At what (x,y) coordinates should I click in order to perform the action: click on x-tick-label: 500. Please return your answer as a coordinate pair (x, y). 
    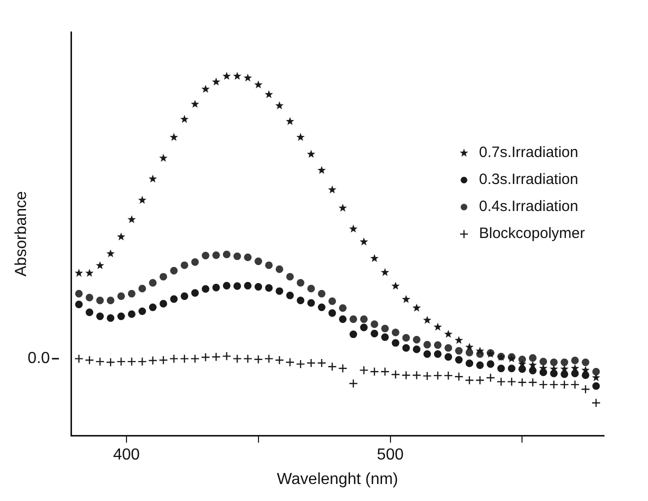
    Looking at the image, I should click on (390, 455).